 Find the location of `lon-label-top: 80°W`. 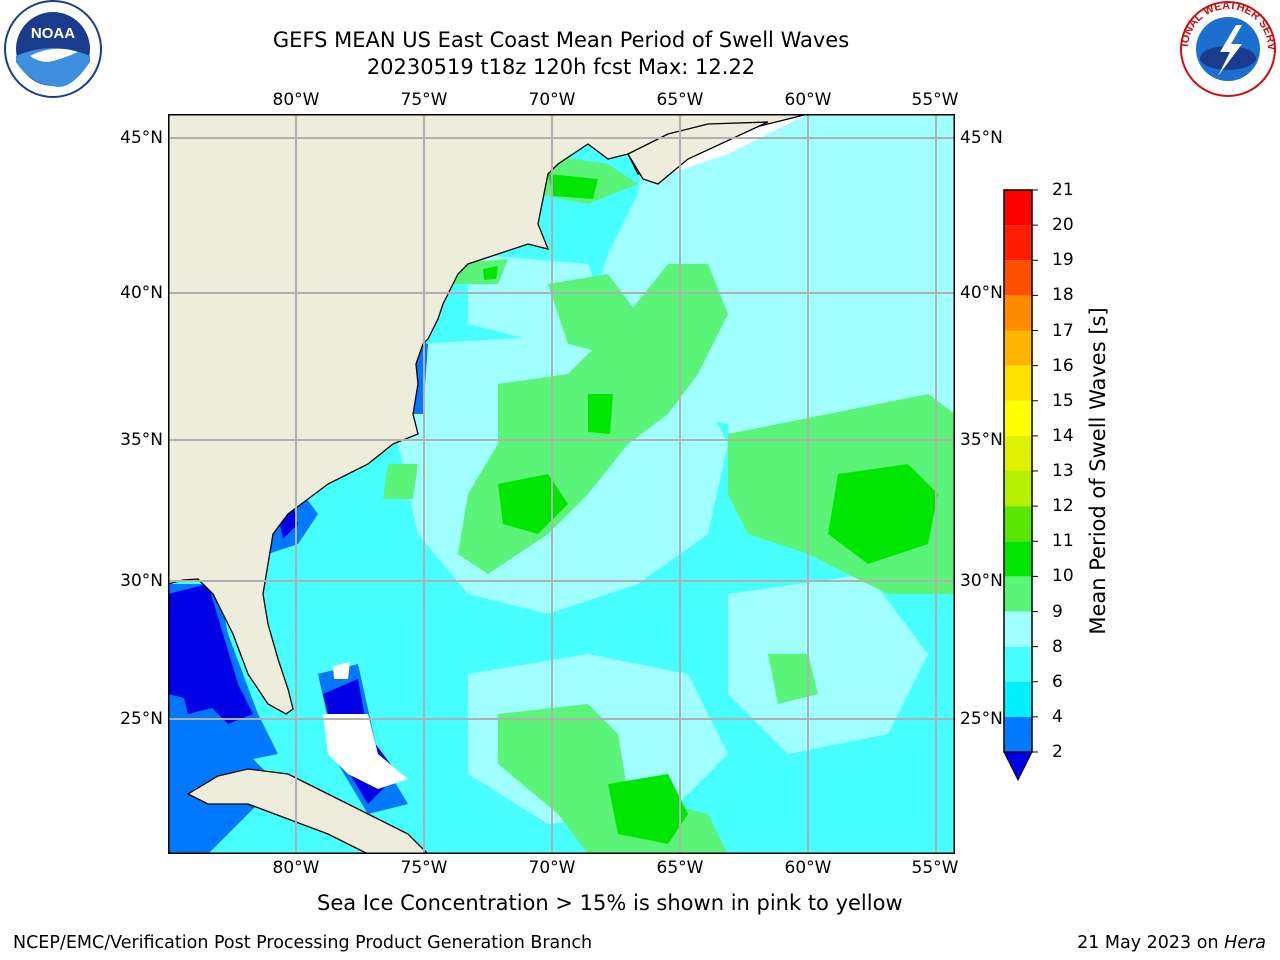

lon-label-top: 80°W is located at coordinates (296, 100).